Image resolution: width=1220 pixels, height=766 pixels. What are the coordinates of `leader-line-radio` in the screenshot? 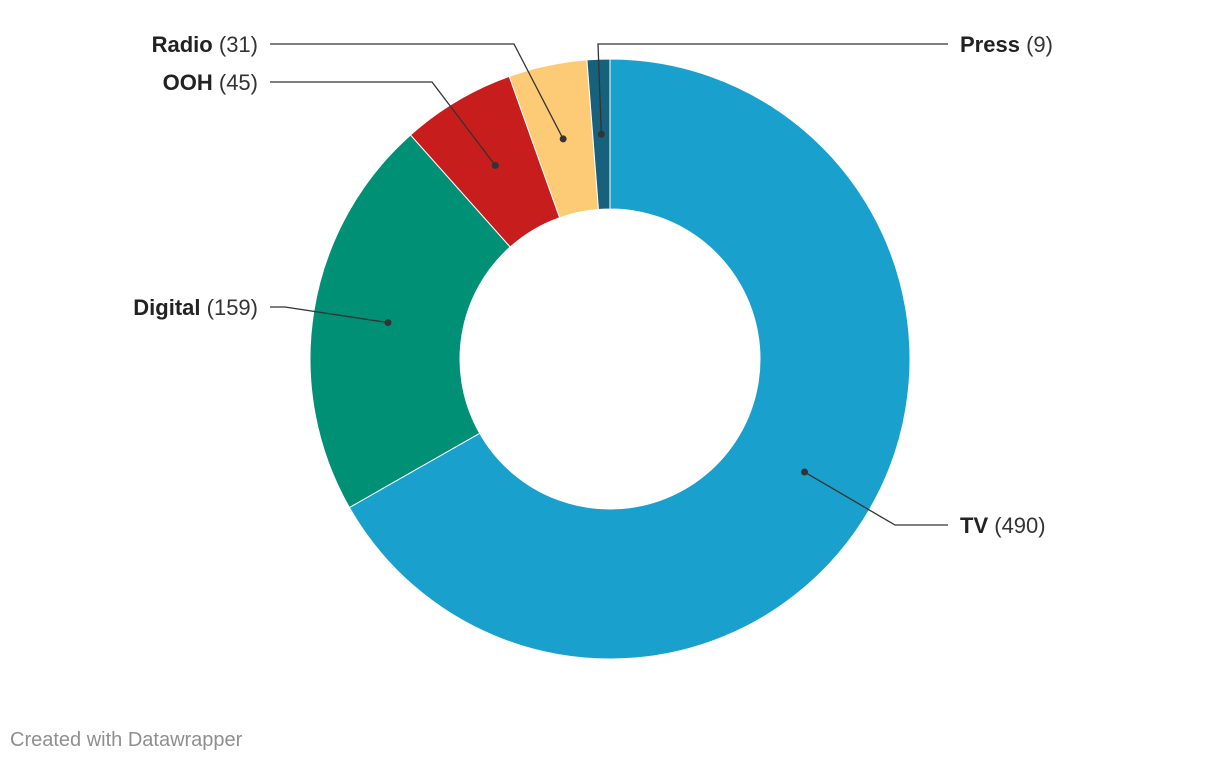 It's located at (417, 91).